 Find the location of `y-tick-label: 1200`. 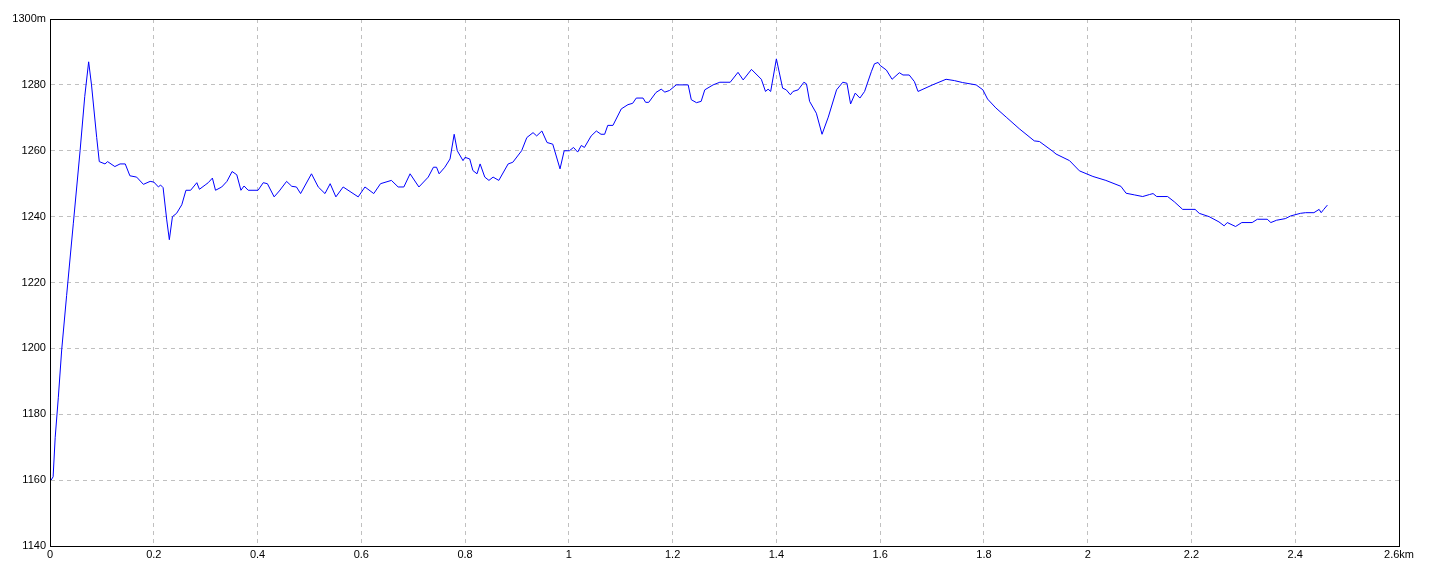

y-tick-label: 1200 is located at coordinates (33, 347).